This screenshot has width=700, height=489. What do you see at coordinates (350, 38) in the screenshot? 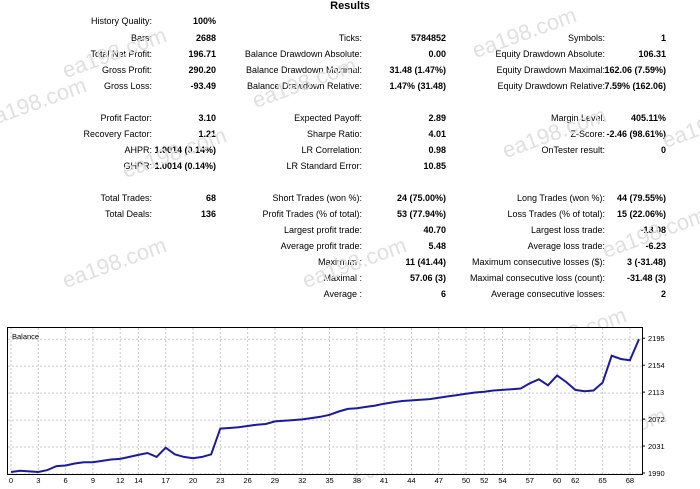
I see `stat-label-ticks: Ticks:` at bounding box center [350, 38].